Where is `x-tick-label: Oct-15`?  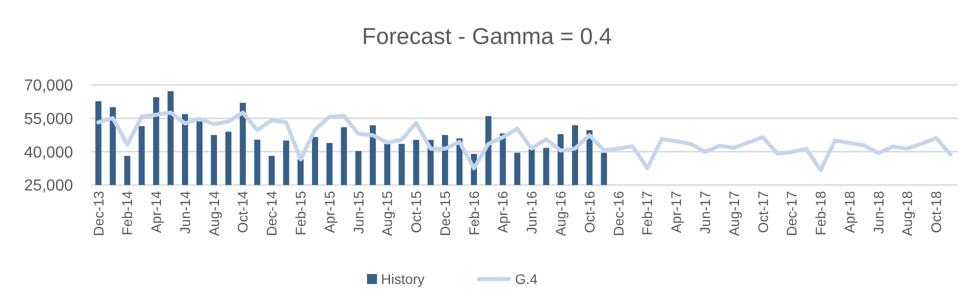
x-tick-label: Oct-15 is located at coordinates (416, 212).